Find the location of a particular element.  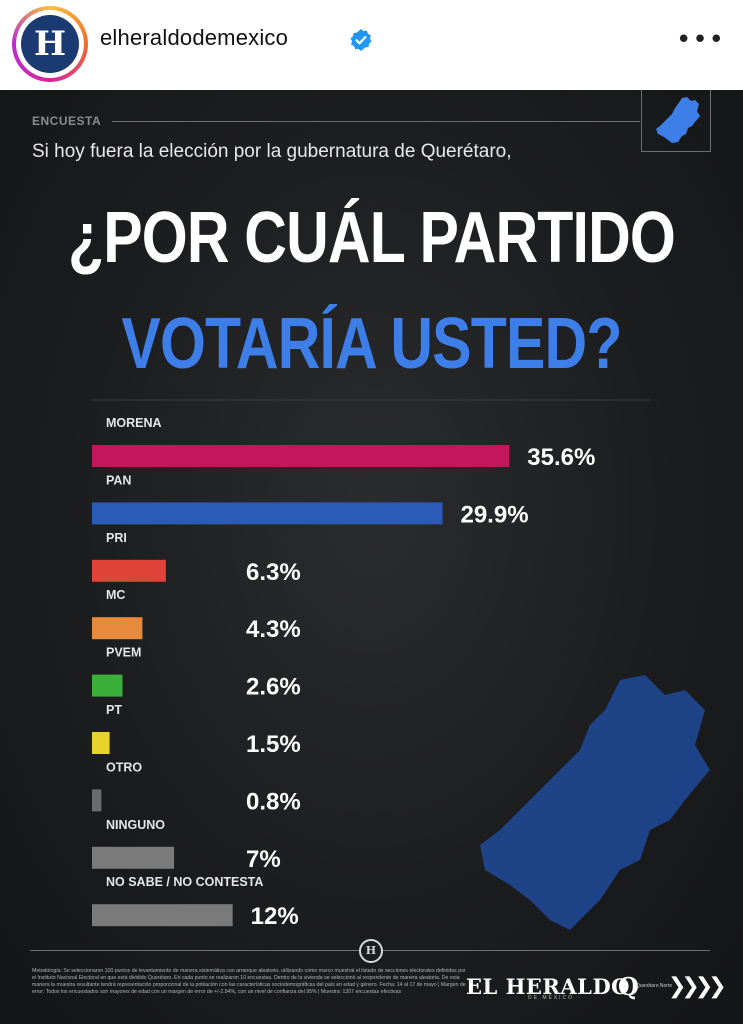

chevrons-icon: ❯❯❯❯ is located at coordinates (697, 986).